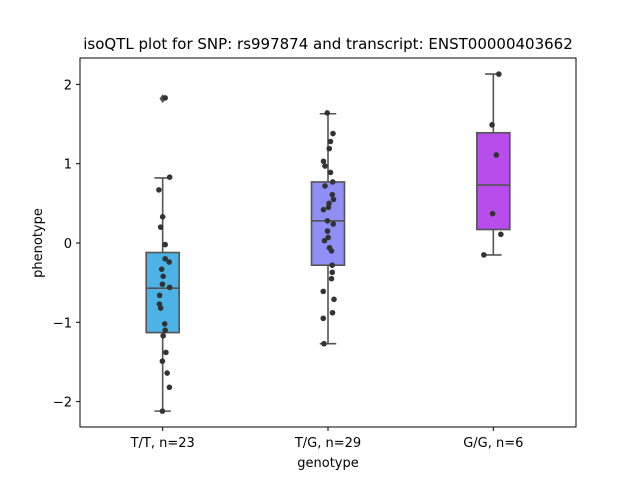 This screenshot has width=640, height=480. I want to click on y-tick-label: −2, so click(62, 403).